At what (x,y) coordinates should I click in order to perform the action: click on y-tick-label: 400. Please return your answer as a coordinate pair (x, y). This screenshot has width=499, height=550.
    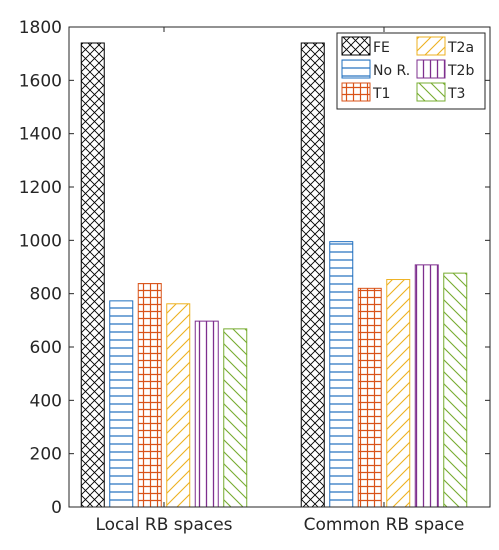
    Looking at the image, I should click on (46, 401).